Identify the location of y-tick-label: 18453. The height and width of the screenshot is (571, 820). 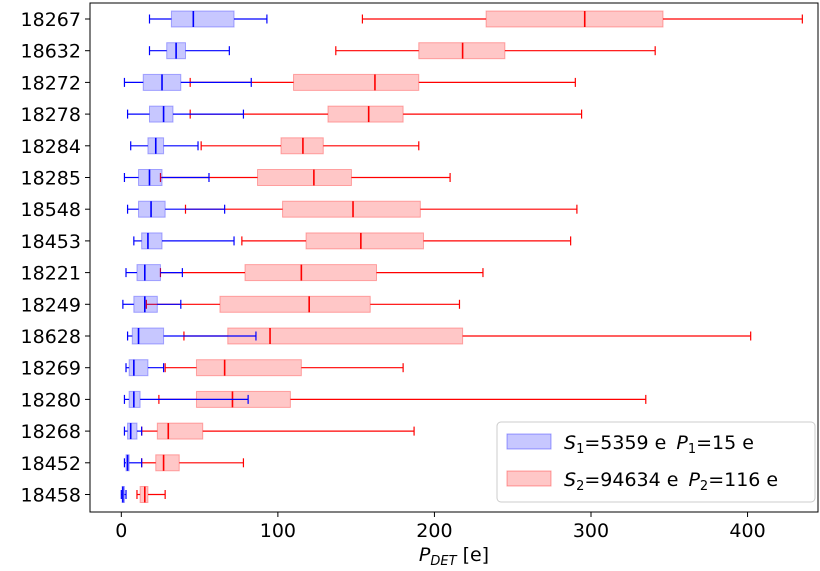
(51, 242).